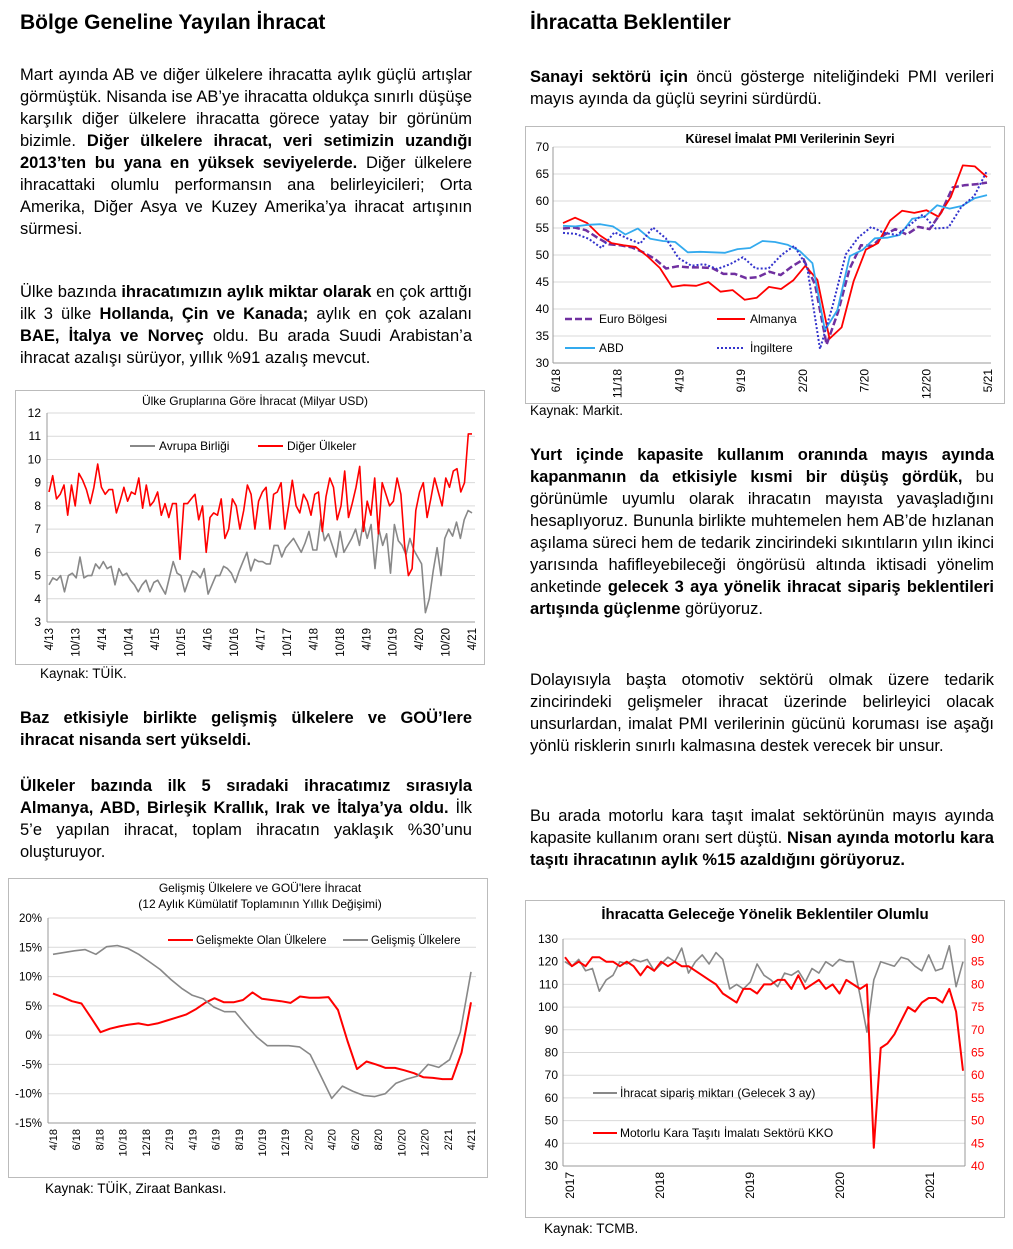  Describe the element at coordinates (978, 962) in the screenshot. I see `y2-tick-label: 85` at that location.